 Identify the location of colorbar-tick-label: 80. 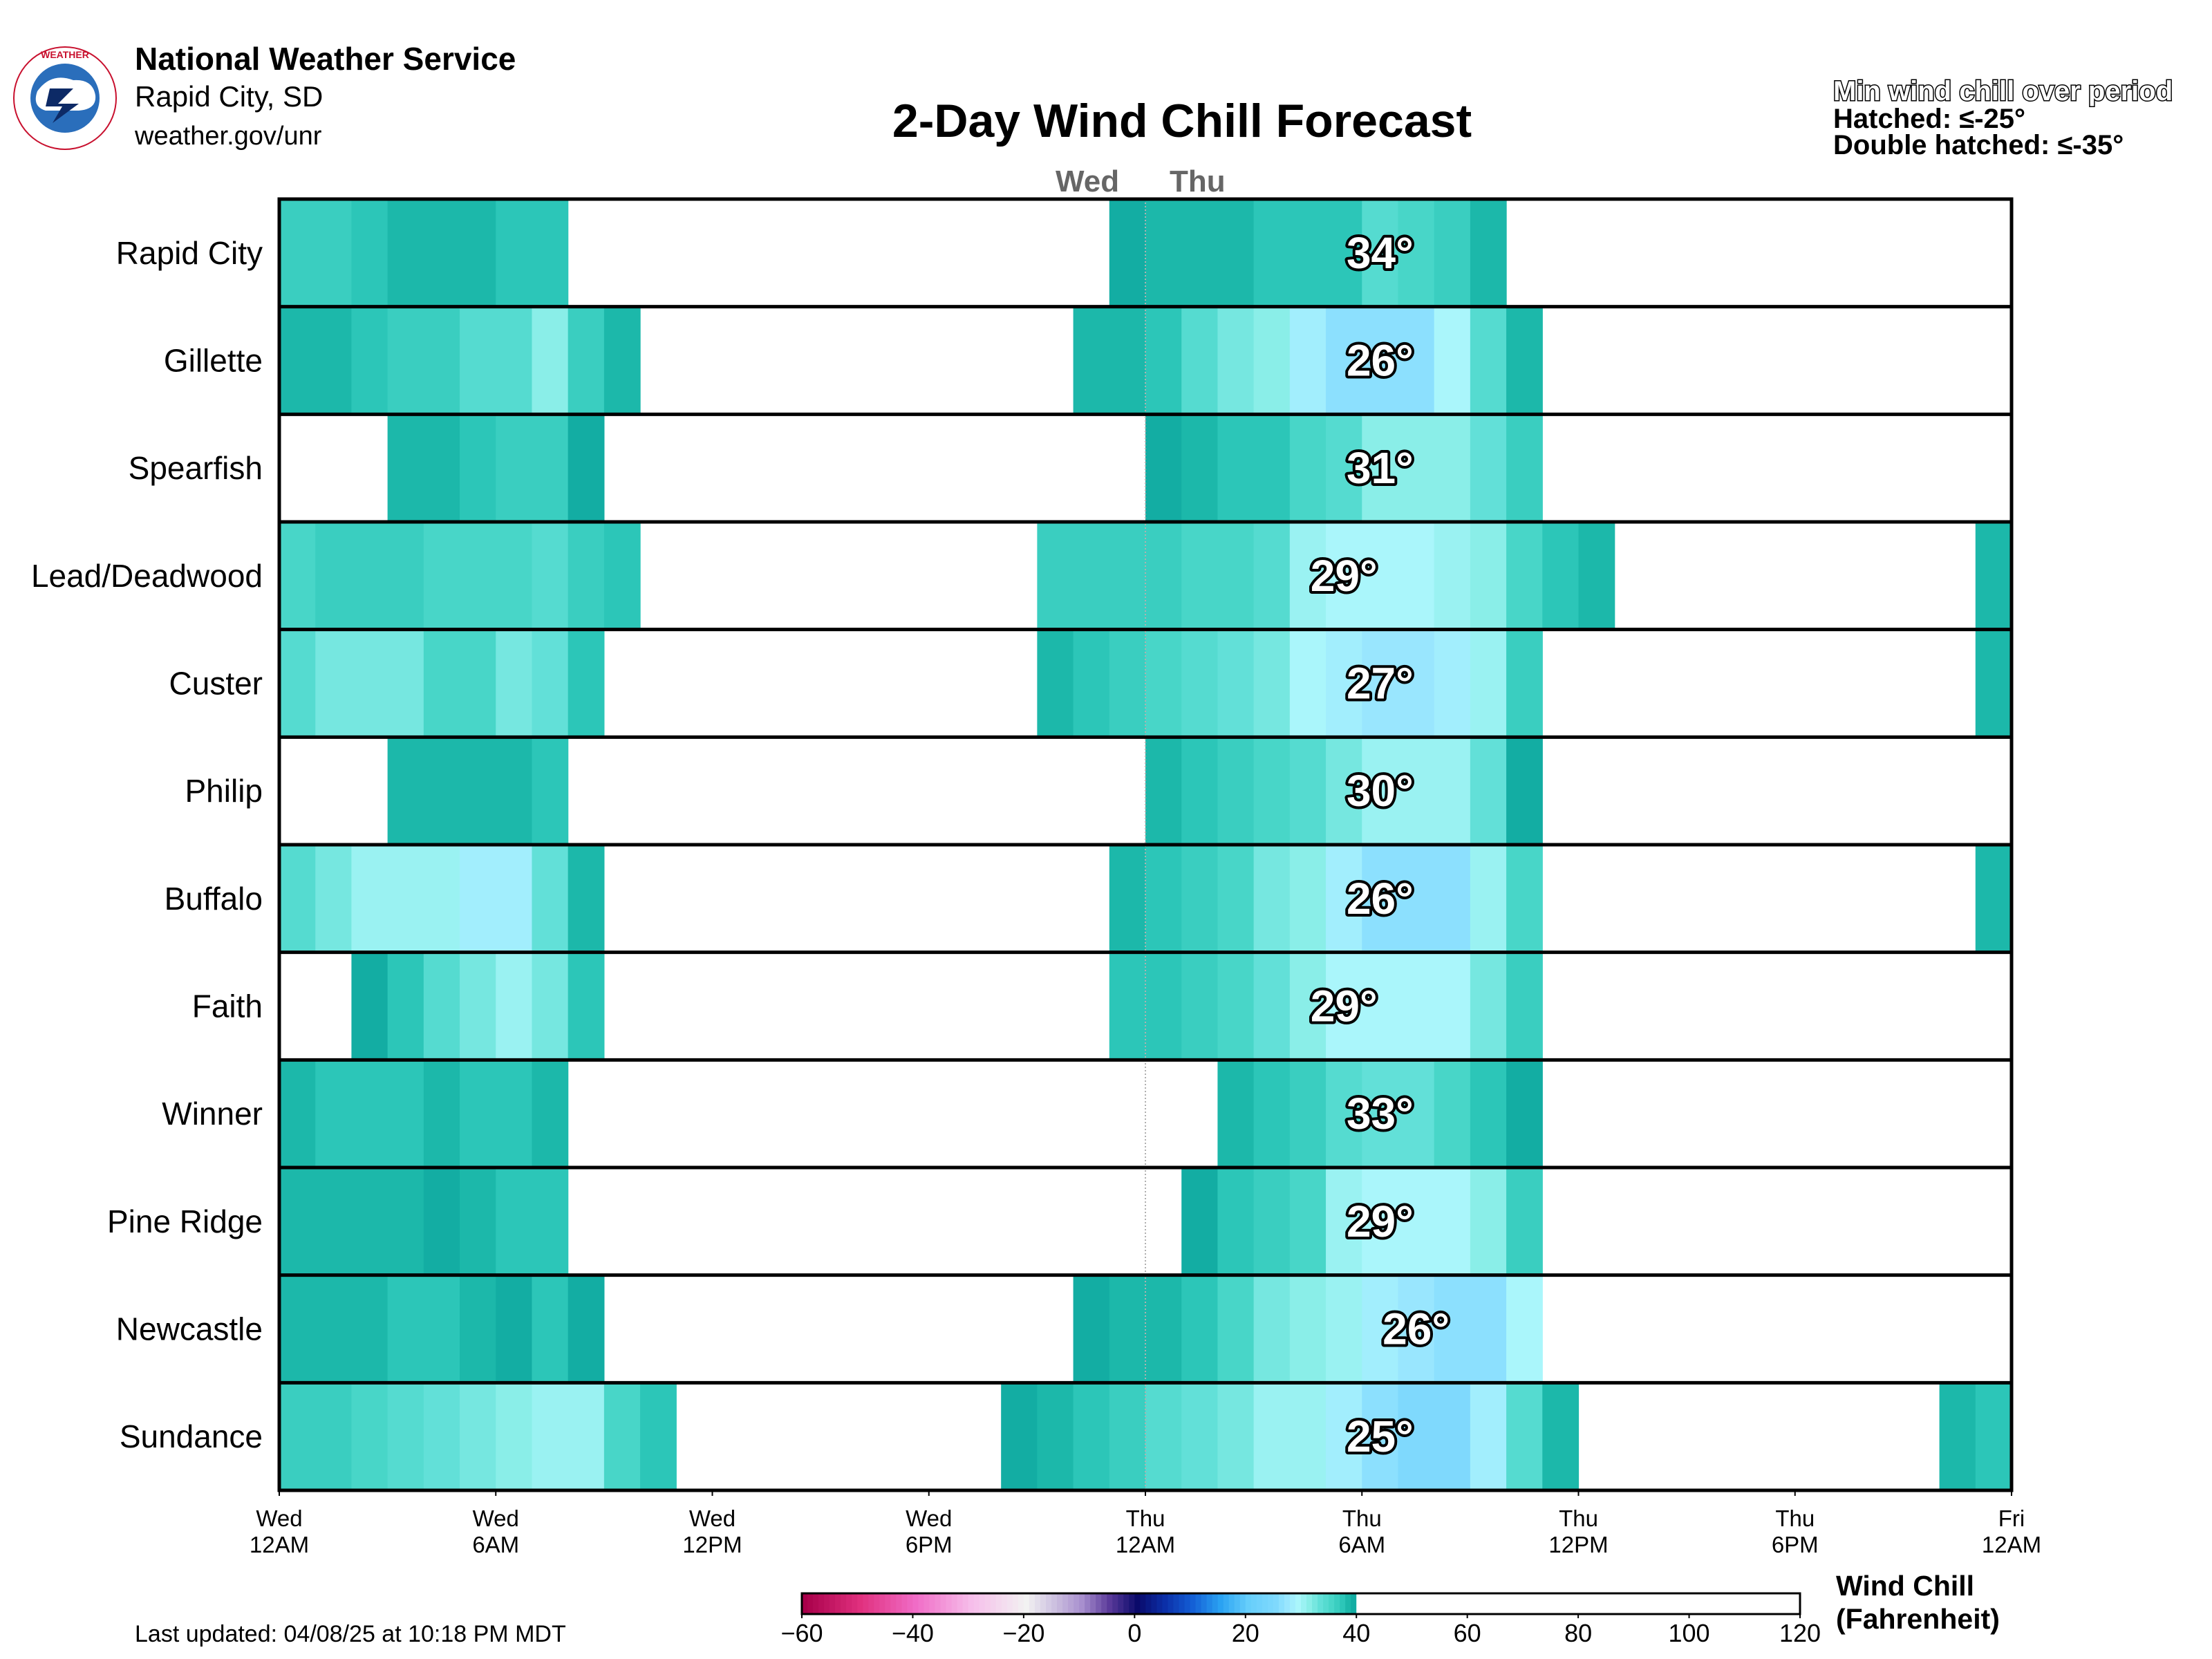
(1578, 1633).